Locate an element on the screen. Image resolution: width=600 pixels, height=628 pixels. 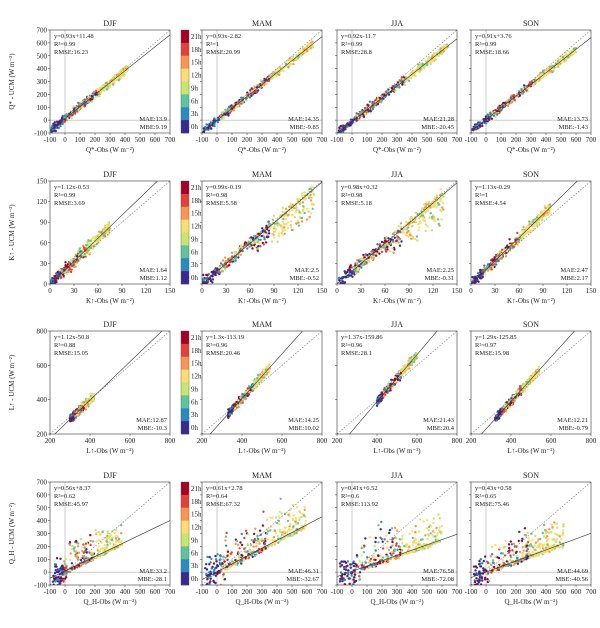
panel-frame is located at coordinates (397, 232).